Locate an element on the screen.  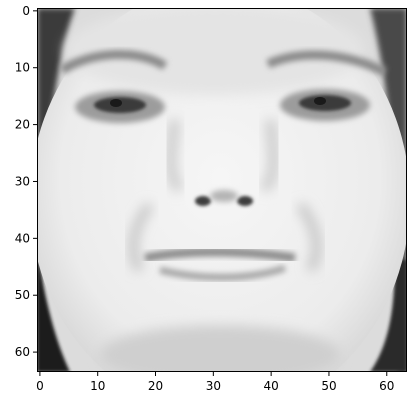
y-tick-label: 60 is located at coordinates (22, 352).